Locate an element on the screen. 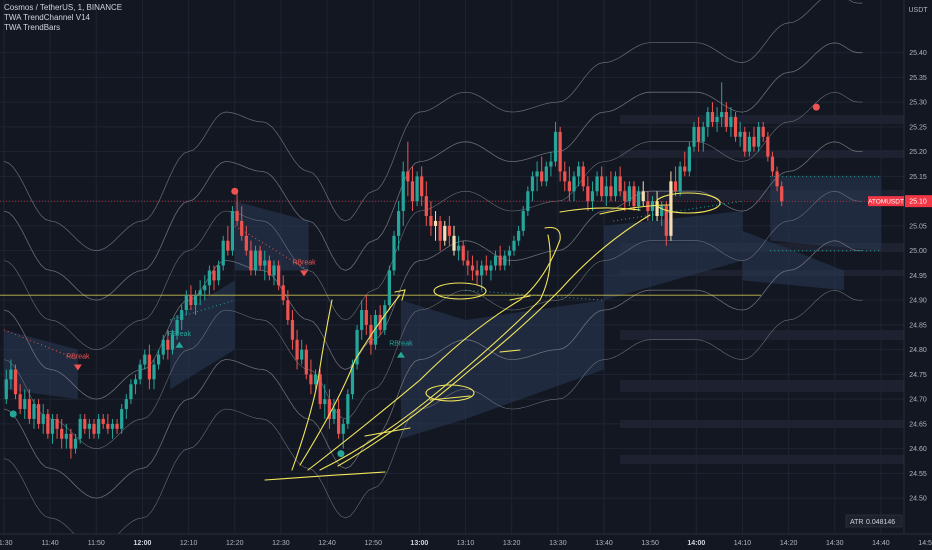 The height and width of the screenshot is (550, 932). x-tick-11: 13:20 is located at coordinates (512, 543).